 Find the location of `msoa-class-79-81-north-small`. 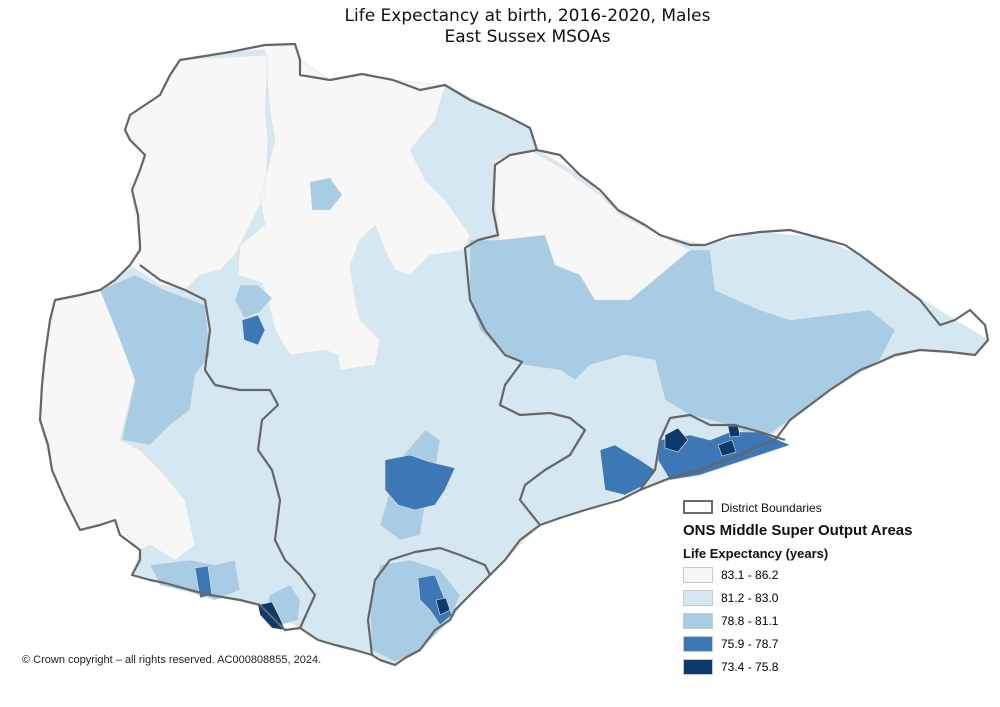

msoa-class-79-81-north-small is located at coordinates (326, 194).